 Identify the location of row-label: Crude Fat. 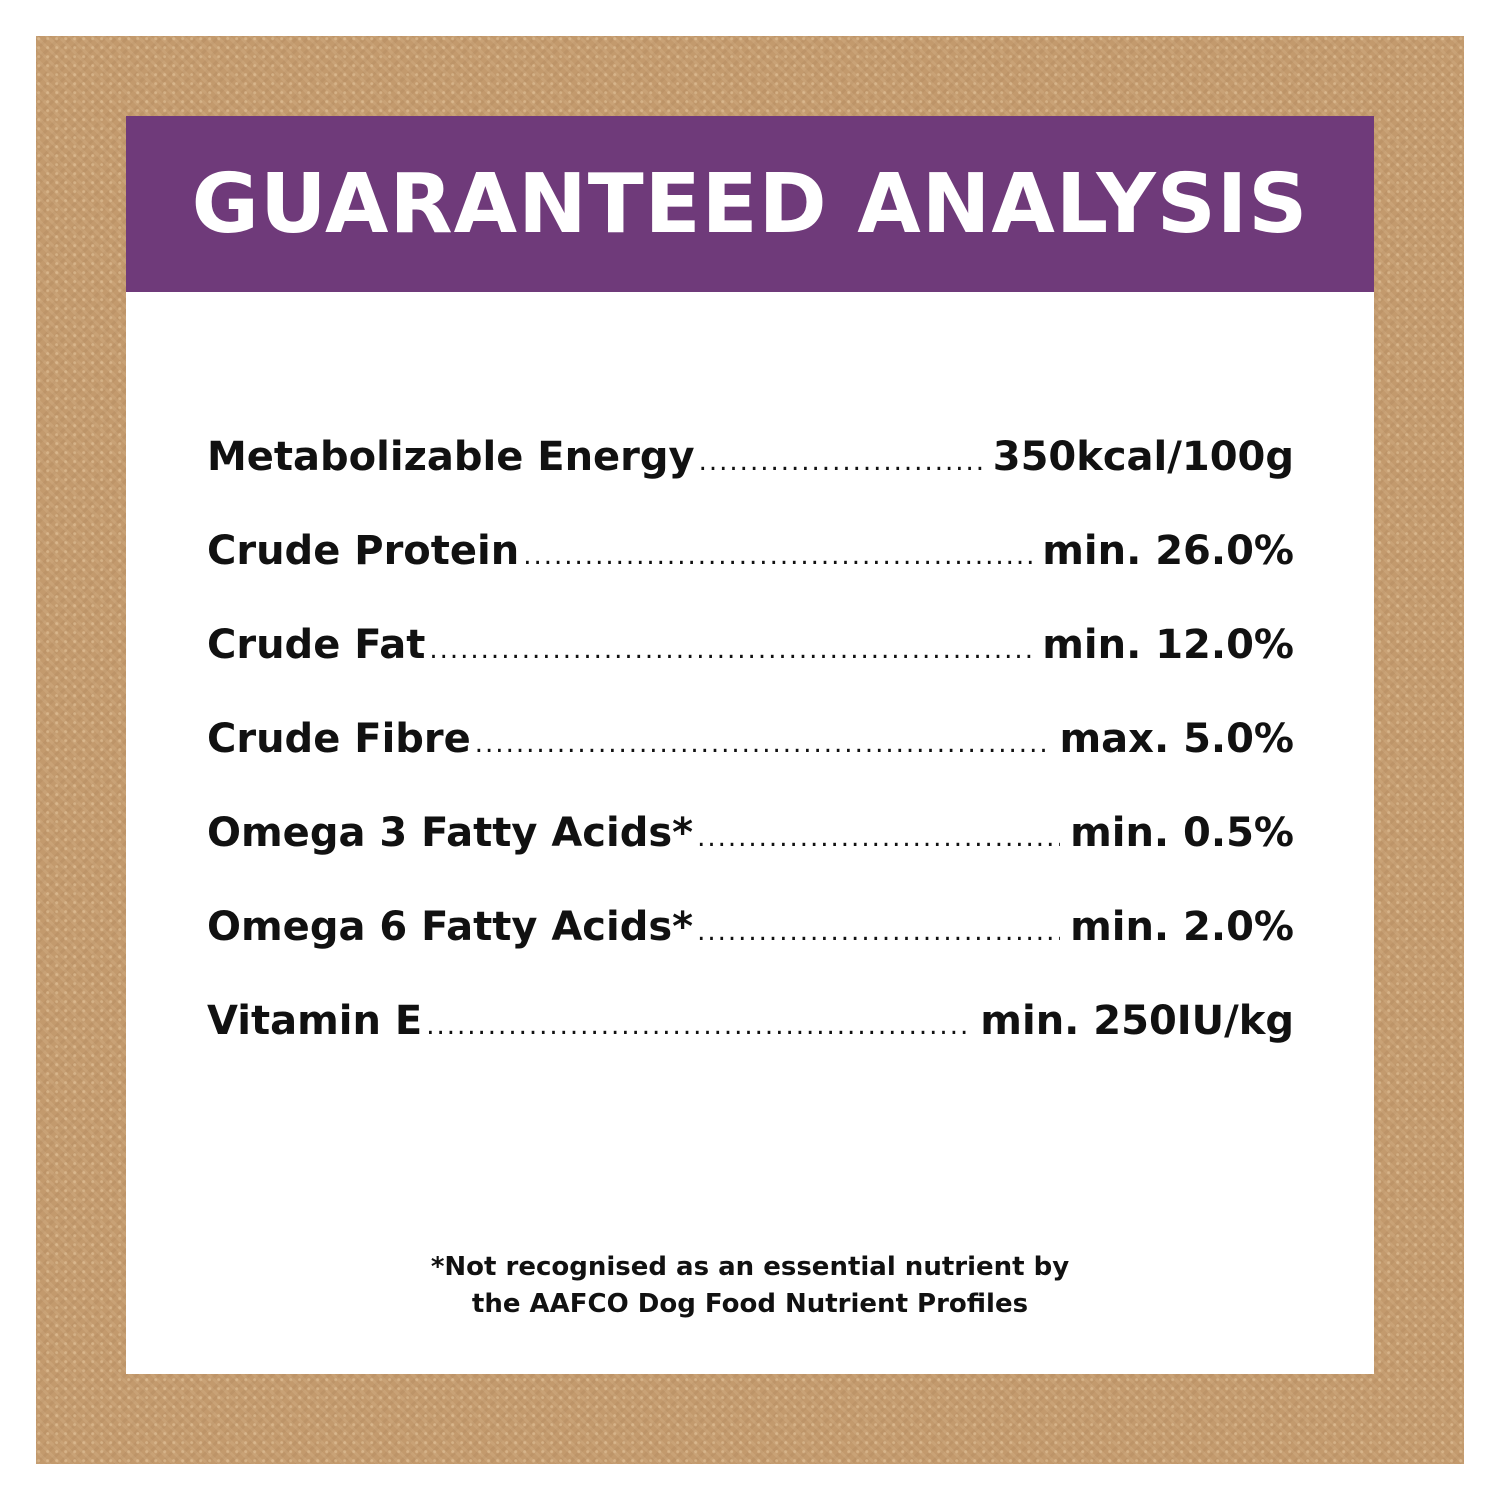
(316, 645).